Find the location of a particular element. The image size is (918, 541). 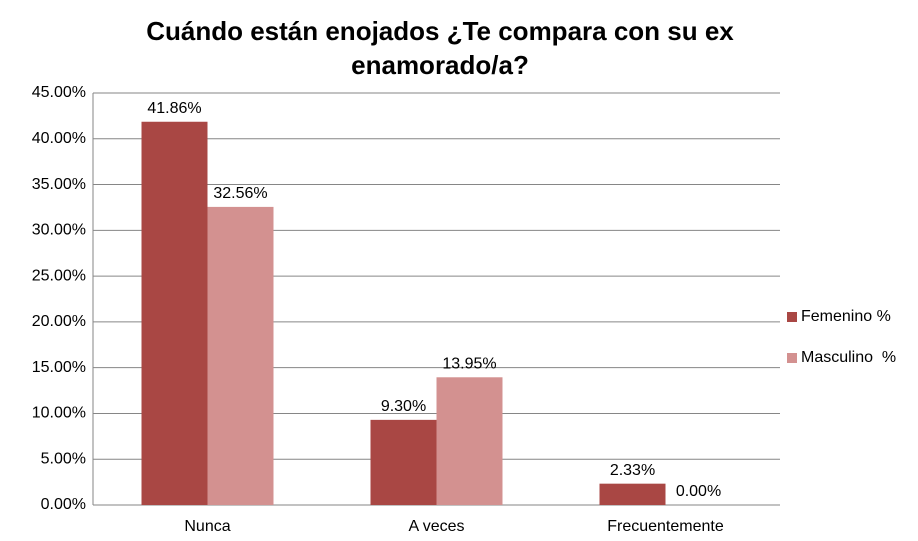

y-tick-label: 10.00% is located at coordinates (59, 413).